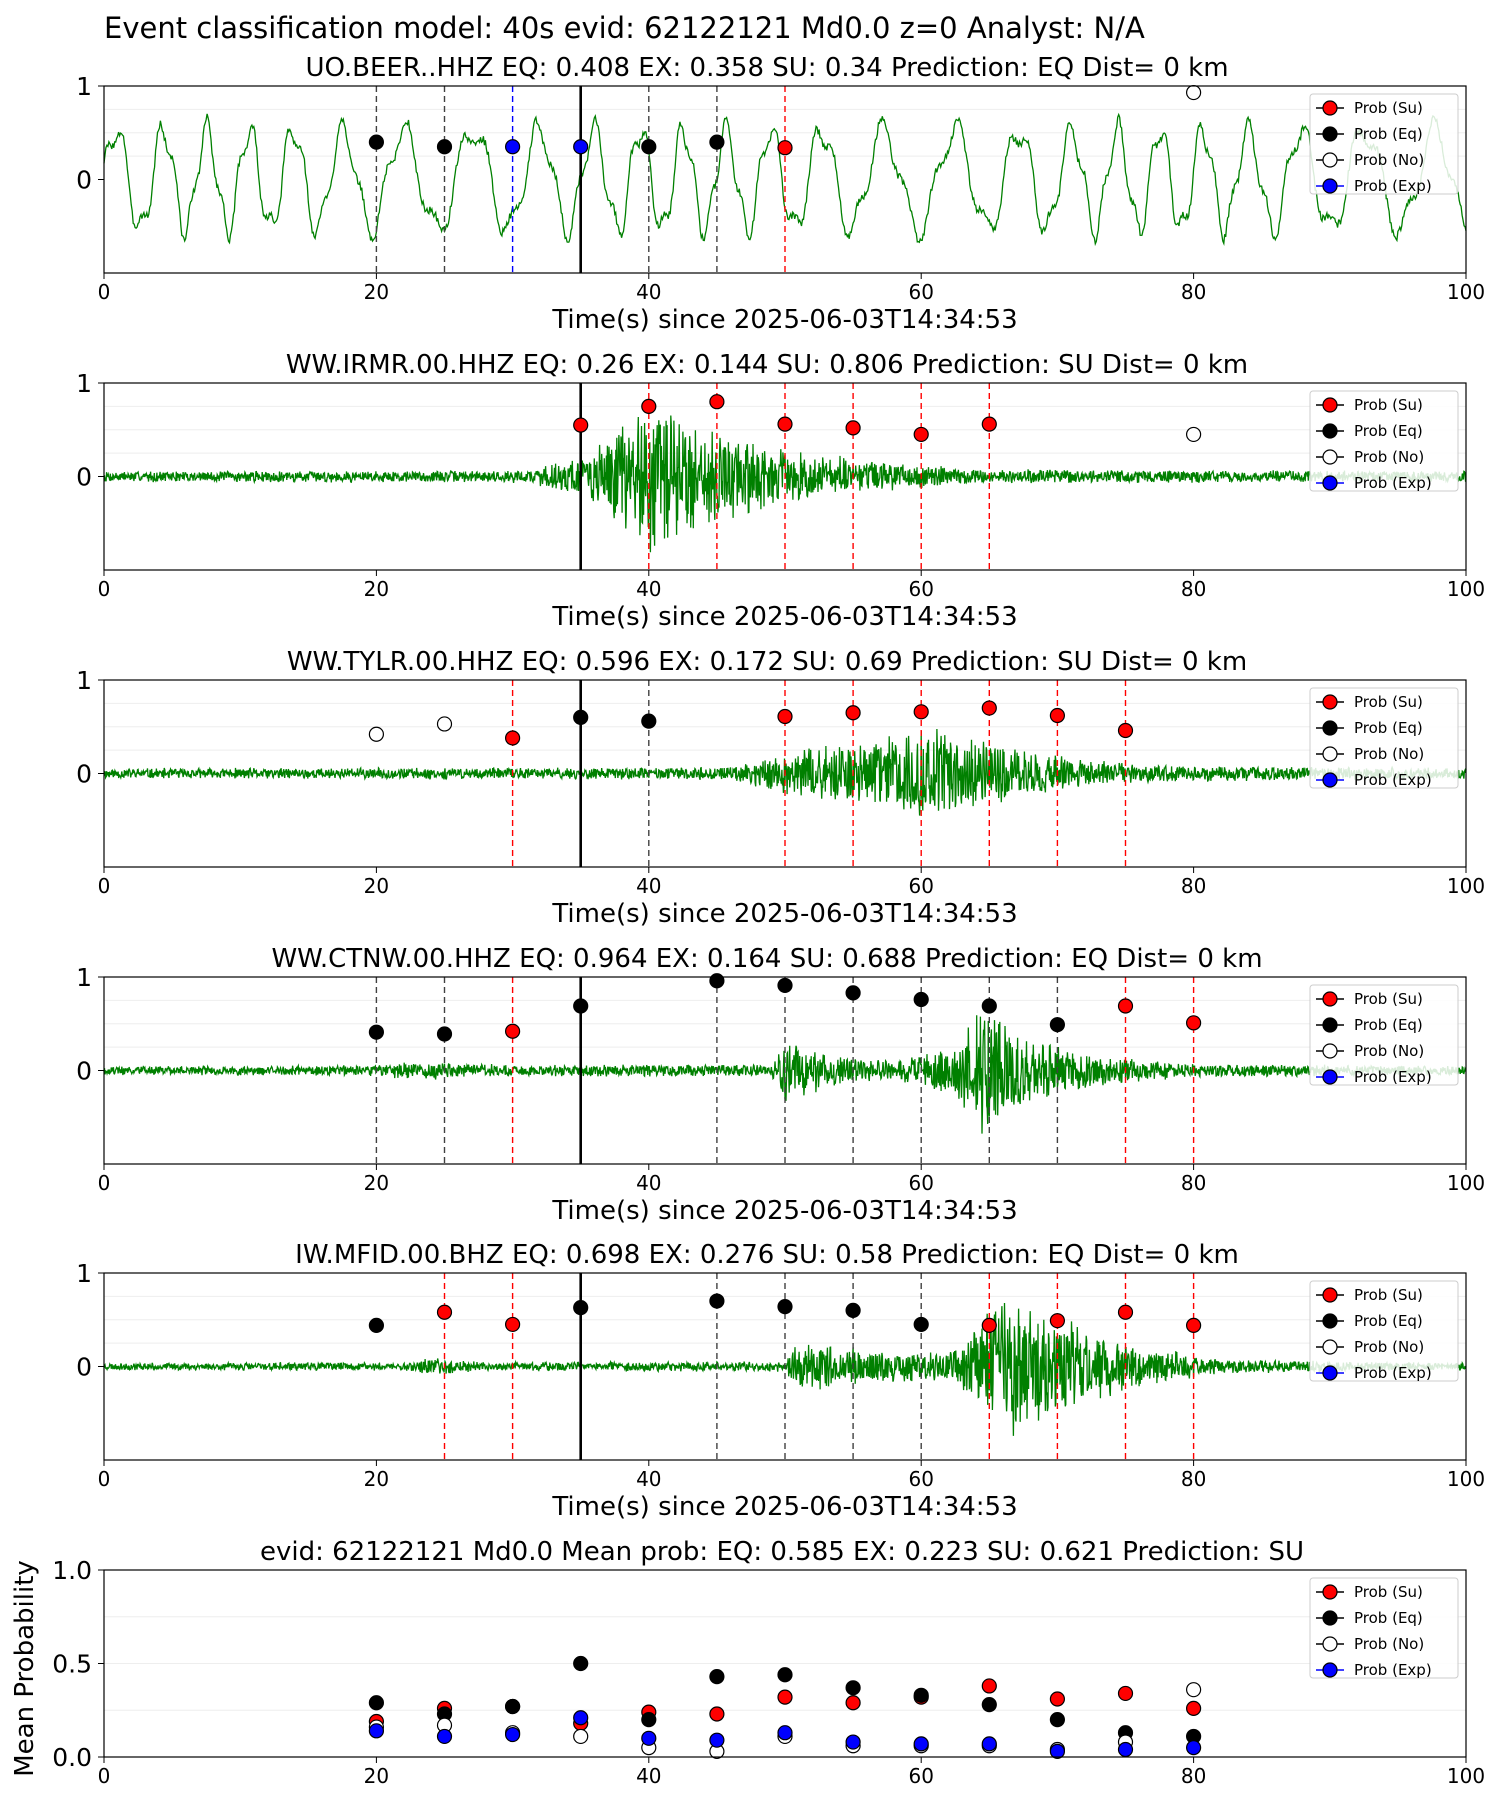 The image size is (1500, 1800). What do you see at coordinates (72, 1757) in the screenshot?
I see `y-tick-label: 0.0` at bounding box center [72, 1757].